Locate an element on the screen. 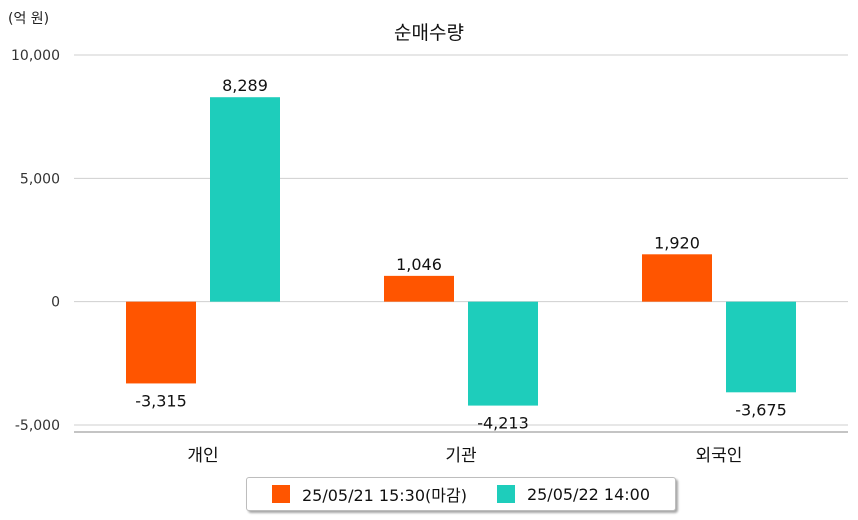 The width and height of the screenshot is (858, 520). data-label: -3,675 is located at coordinates (761, 409).